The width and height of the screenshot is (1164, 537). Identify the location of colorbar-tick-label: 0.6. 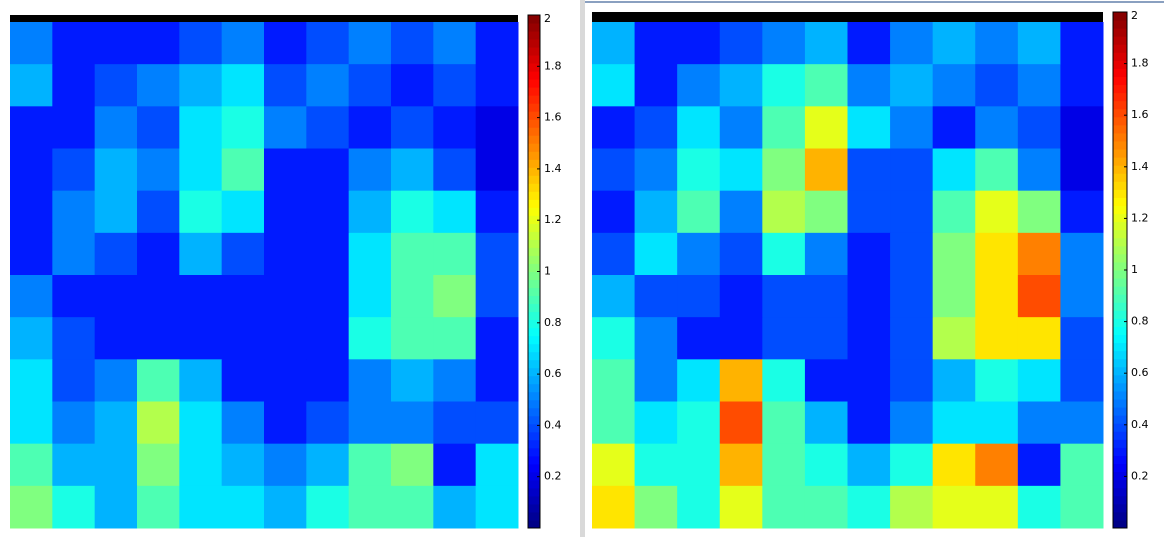
(553, 373).